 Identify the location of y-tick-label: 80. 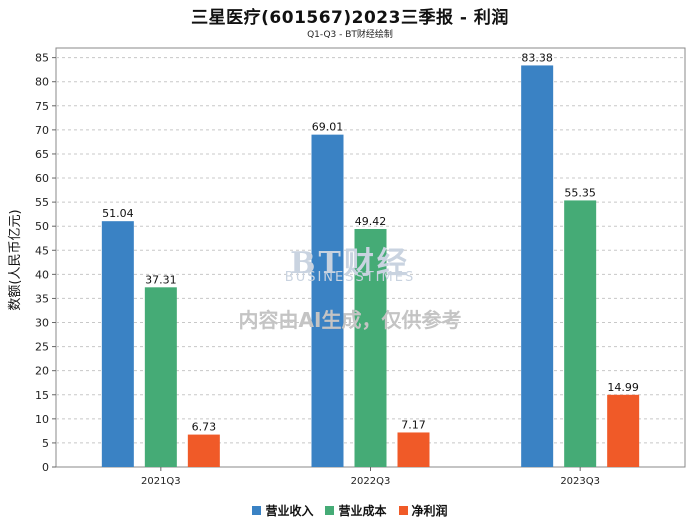
(42, 82).